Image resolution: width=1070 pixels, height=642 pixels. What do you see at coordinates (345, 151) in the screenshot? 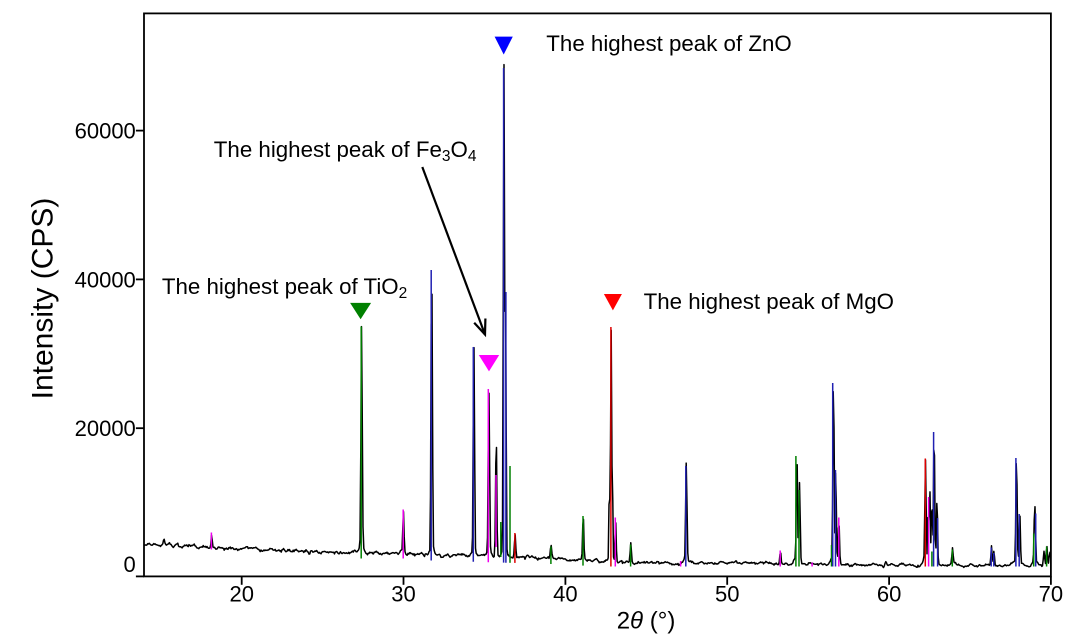
I see `svg-text: The highest peak of Fe3O4` at bounding box center [345, 151].